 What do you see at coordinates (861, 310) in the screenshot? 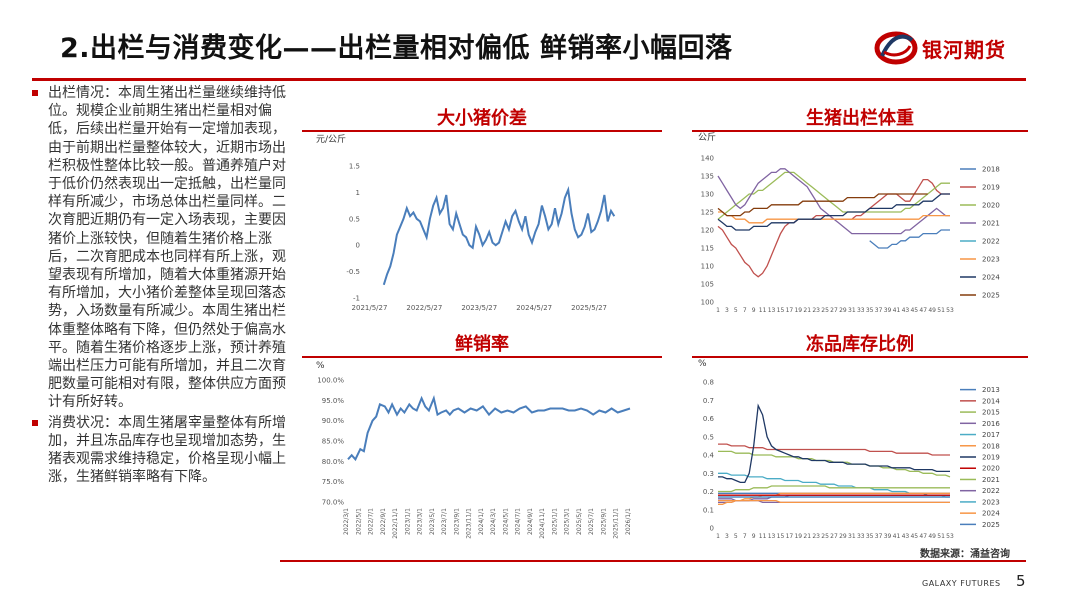
I see `x-tick-label: 33` at bounding box center [861, 310].